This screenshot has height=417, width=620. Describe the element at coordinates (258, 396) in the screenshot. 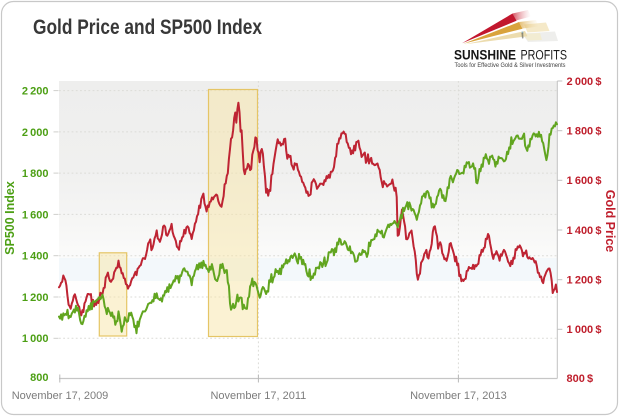

I see `svg-text: November 17, 2011` at that location.